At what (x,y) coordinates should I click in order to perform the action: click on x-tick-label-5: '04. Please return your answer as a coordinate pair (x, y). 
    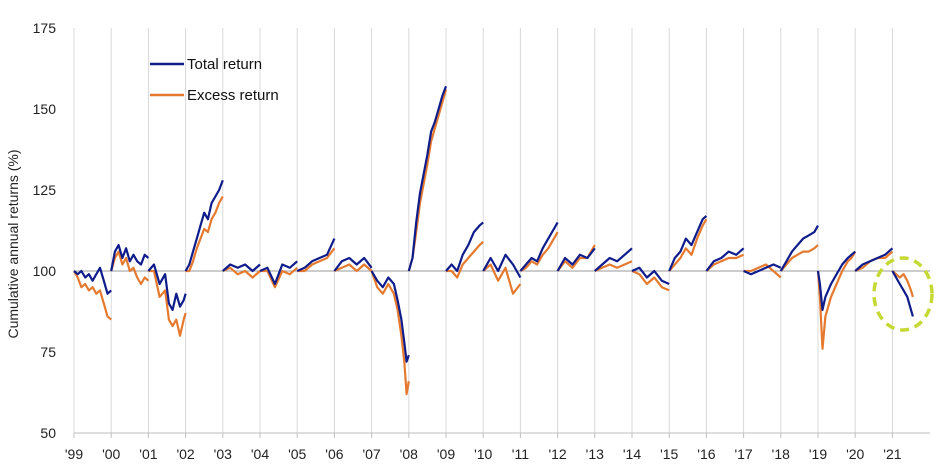
    Looking at the image, I should click on (260, 454).